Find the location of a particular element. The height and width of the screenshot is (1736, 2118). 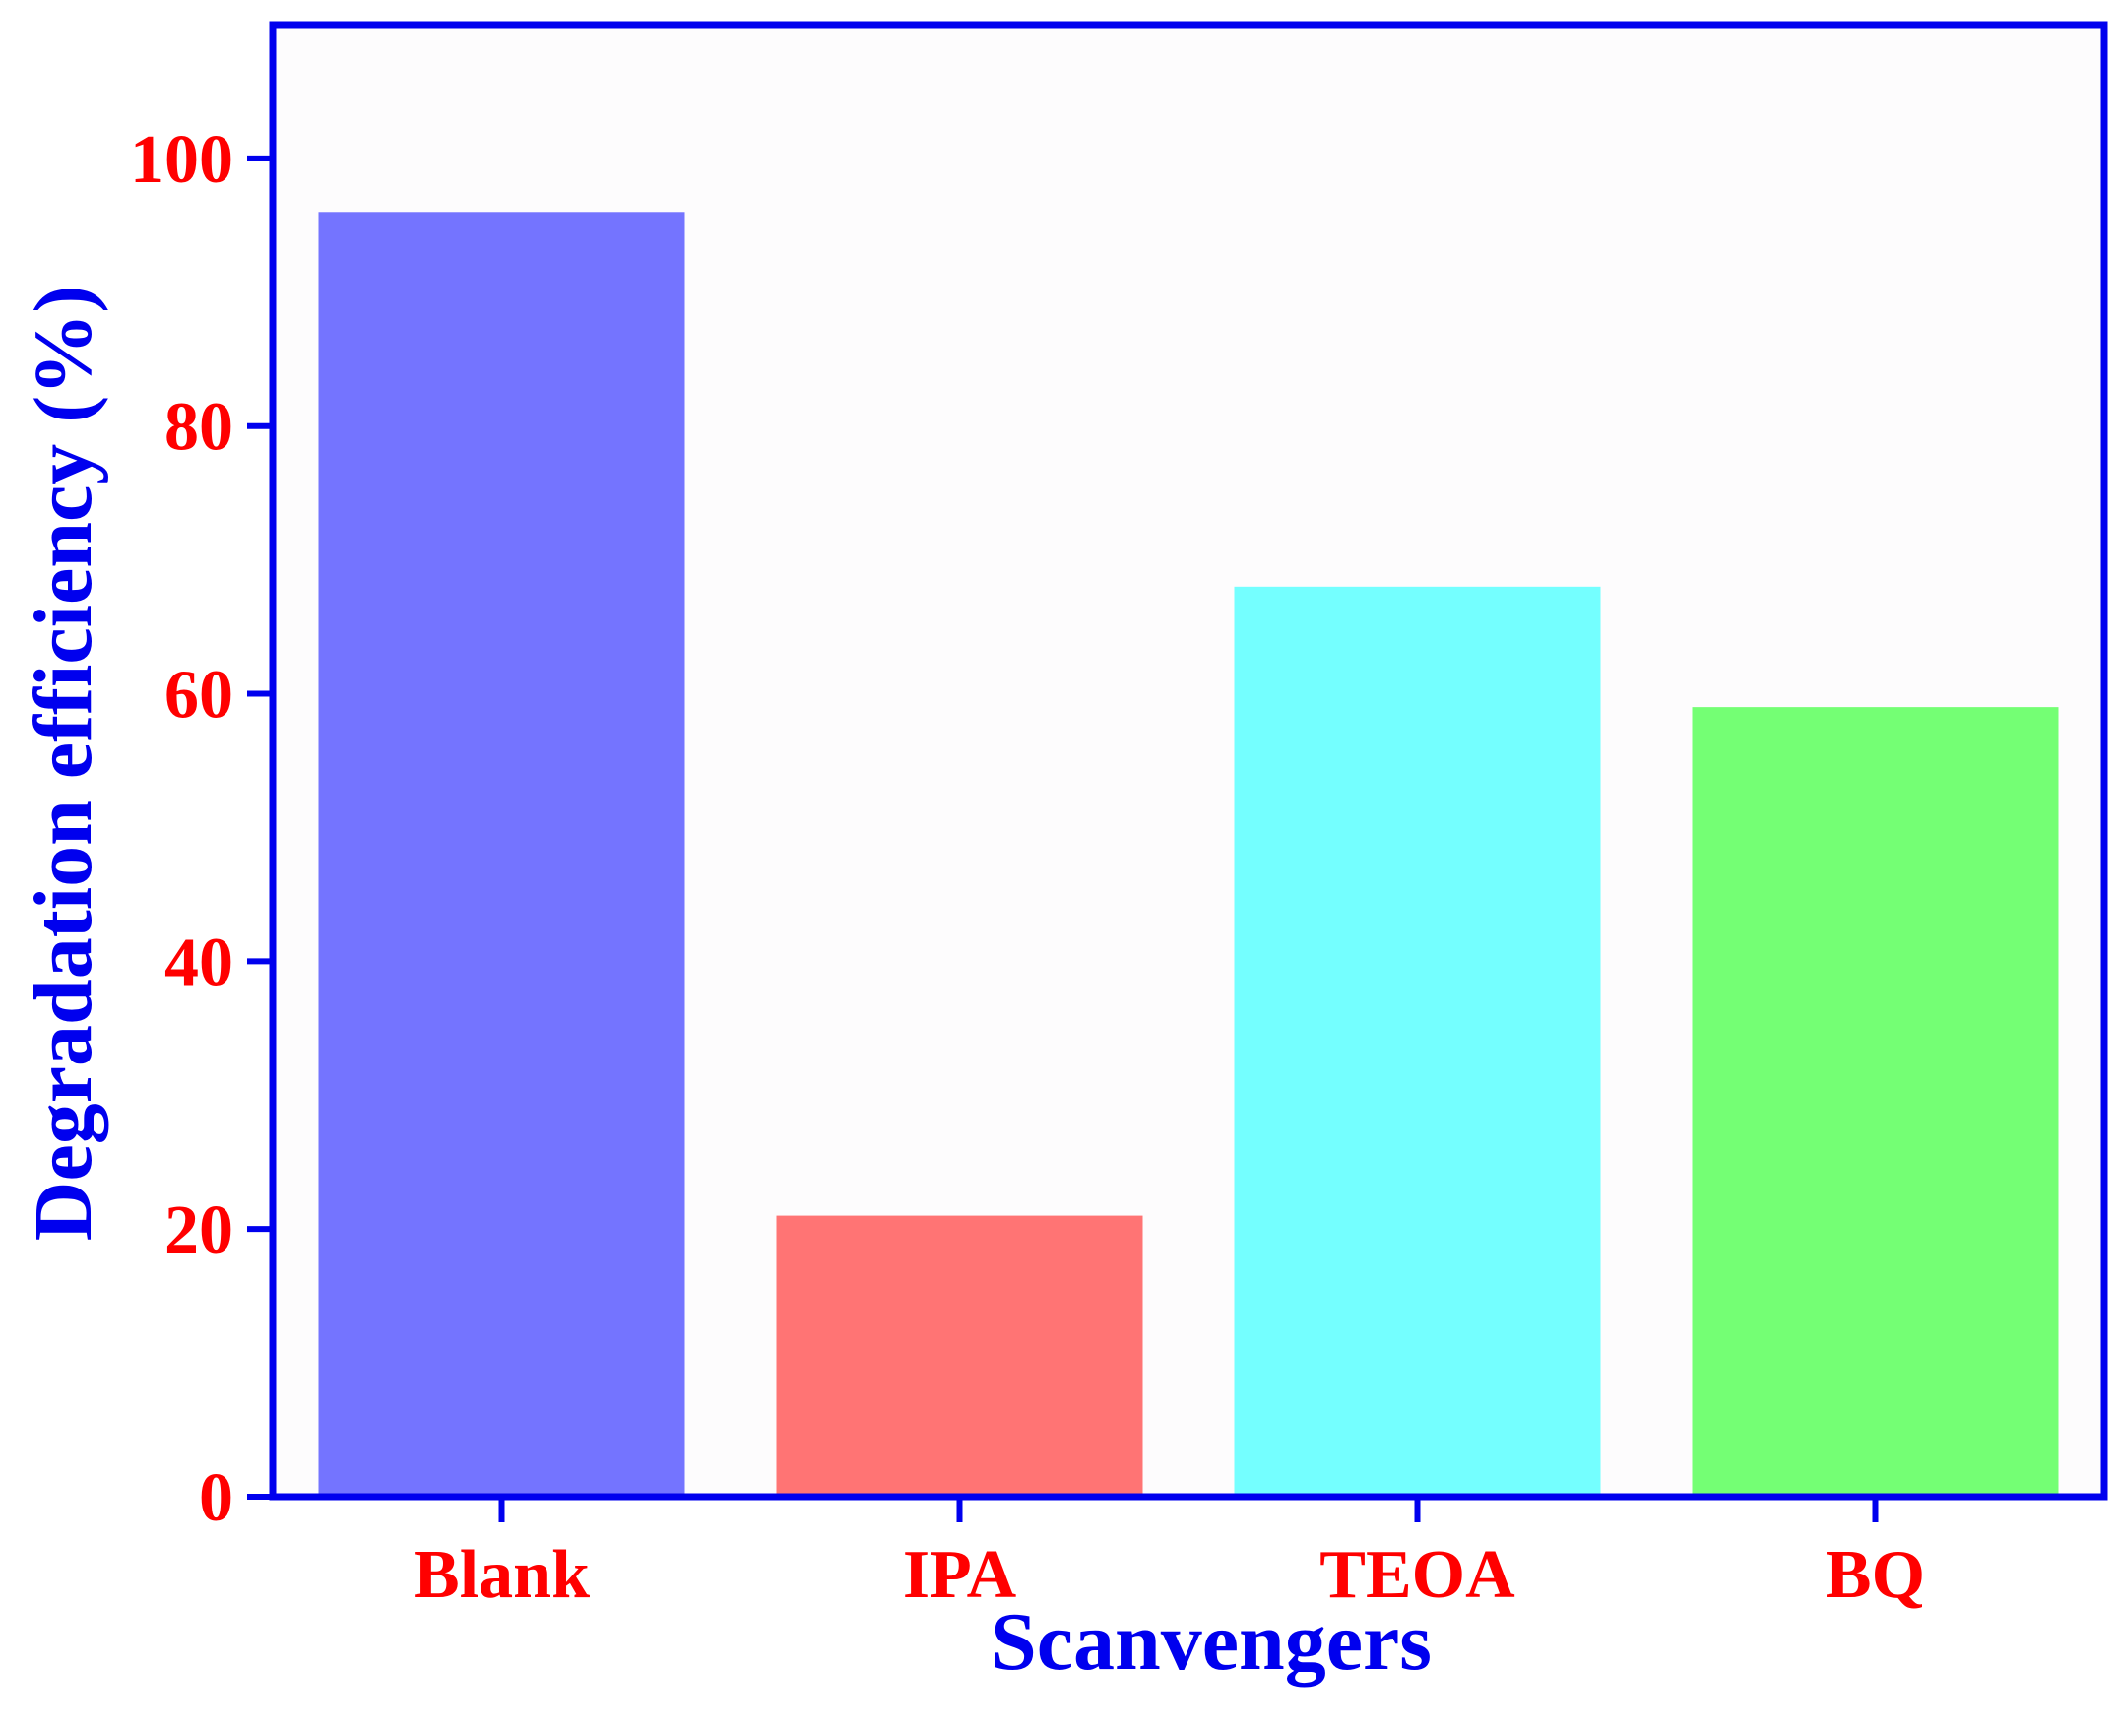

x-tick-label-ipa: IPA is located at coordinates (960, 1575).